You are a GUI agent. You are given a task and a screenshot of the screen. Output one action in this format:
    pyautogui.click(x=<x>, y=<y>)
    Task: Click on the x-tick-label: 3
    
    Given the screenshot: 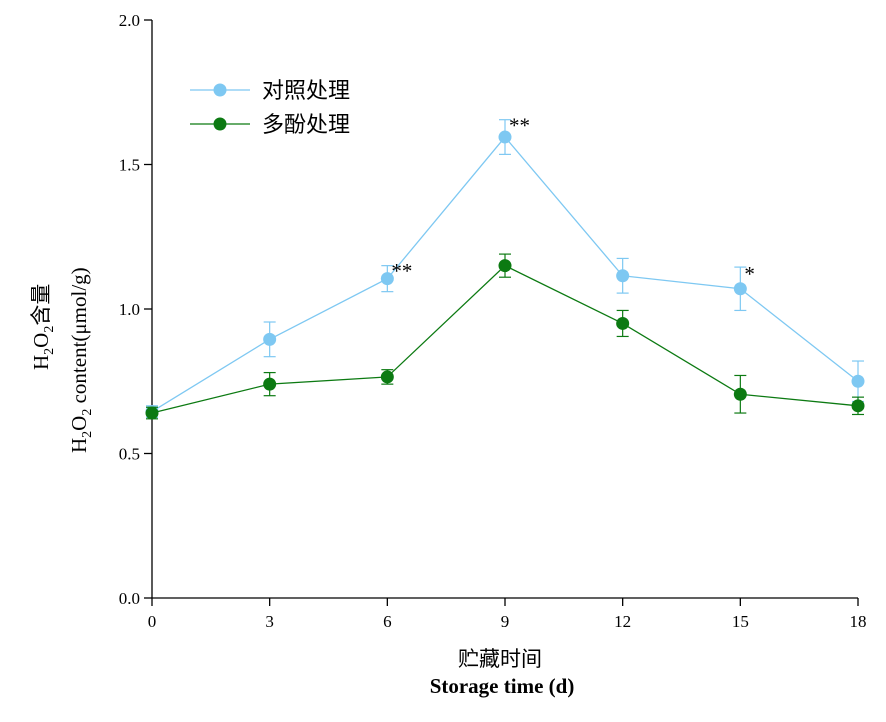 What is the action you would take?
    pyautogui.click(x=269, y=621)
    